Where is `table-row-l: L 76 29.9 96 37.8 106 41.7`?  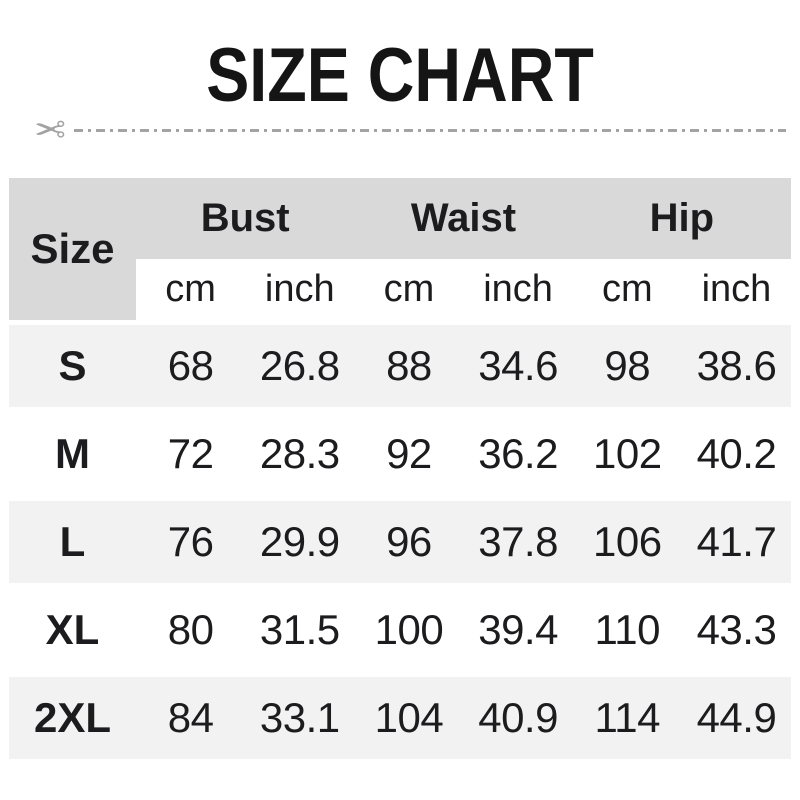 table-row-l: L 76 29.9 96 37.8 106 41.7 is located at coordinates (400, 542).